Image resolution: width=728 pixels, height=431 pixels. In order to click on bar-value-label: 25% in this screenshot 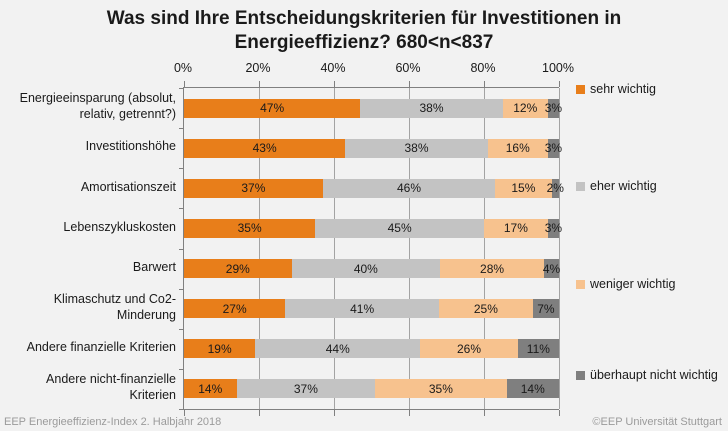, I will do `click(485, 308)`.